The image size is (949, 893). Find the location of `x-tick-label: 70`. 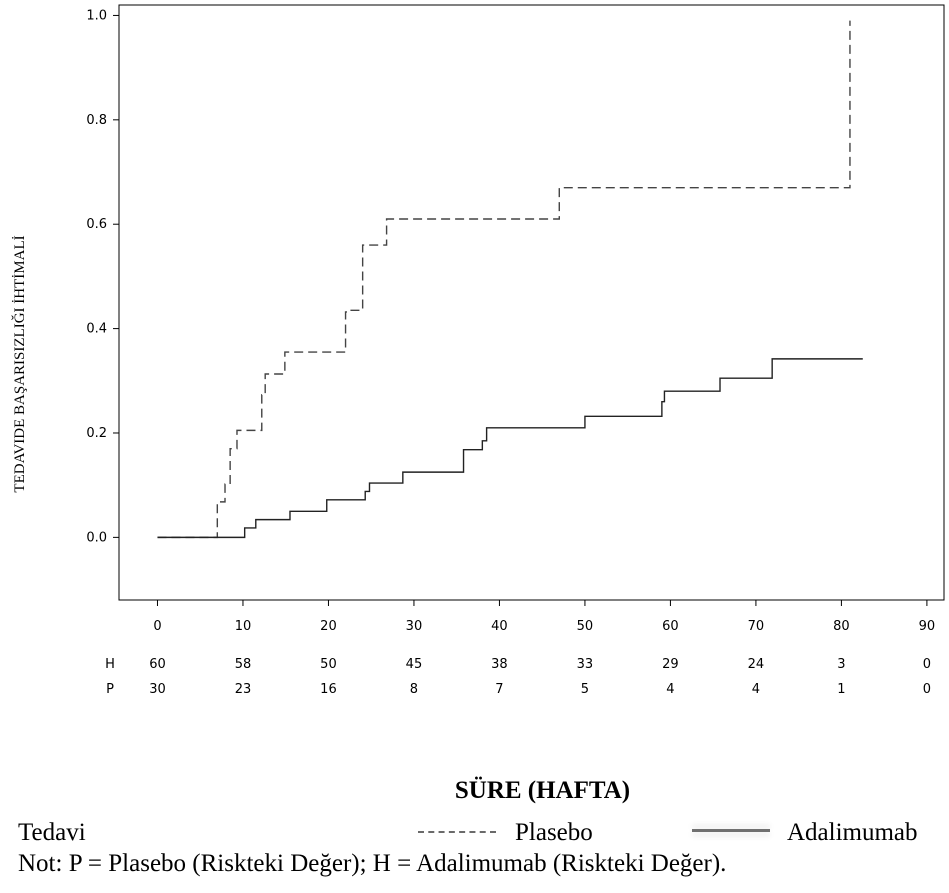

x-tick-label: 70 is located at coordinates (756, 626).